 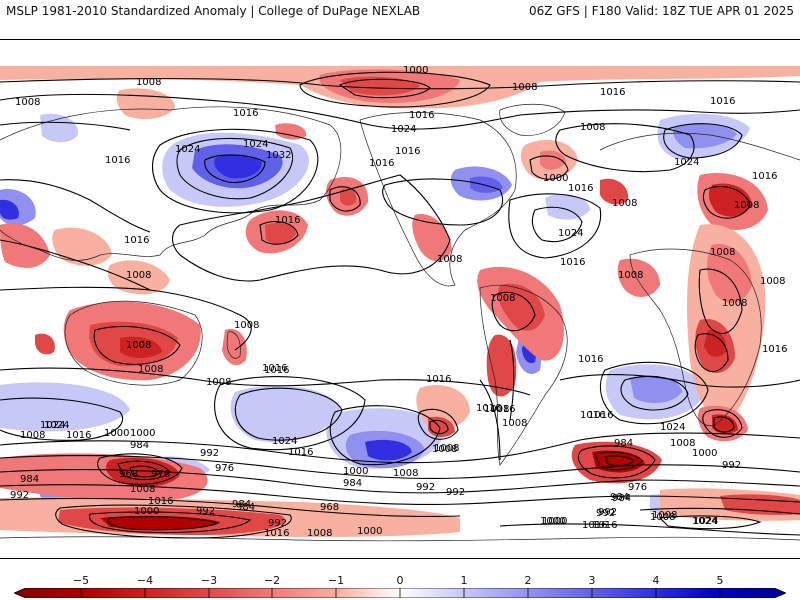 I want to click on contour-label-1016-ind: 1016, so click(x=774, y=349).